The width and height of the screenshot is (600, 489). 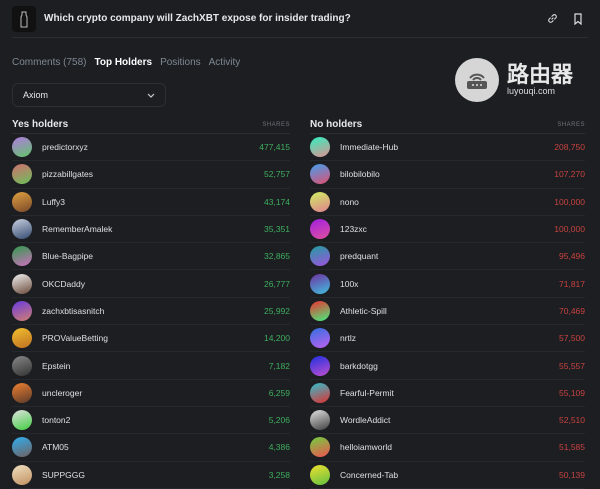 What do you see at coordinates (89, 95) in the screenshot?
I see `outcome-select: Axiom` at bounding box center [89, 95].